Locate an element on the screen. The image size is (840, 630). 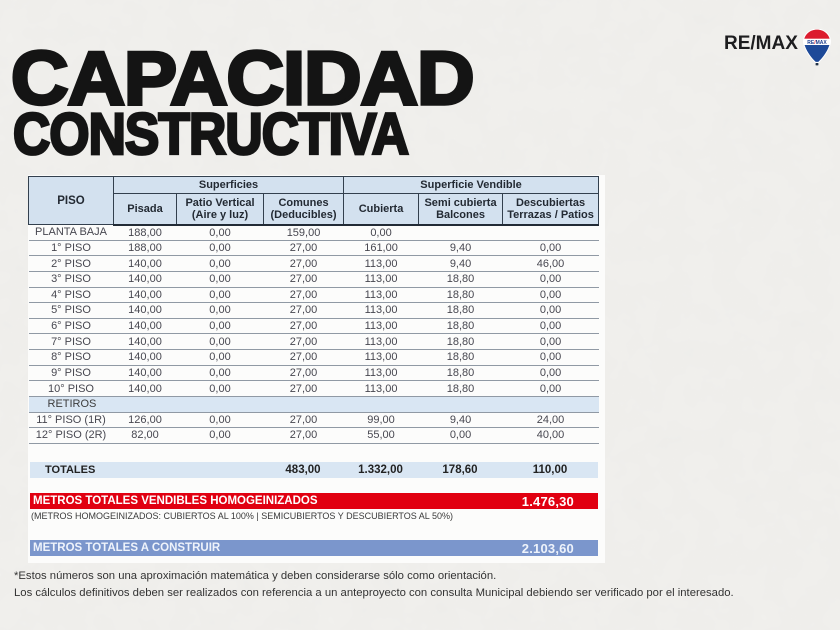
svg-text: RE/MAX is located at coordinates (817, 43).